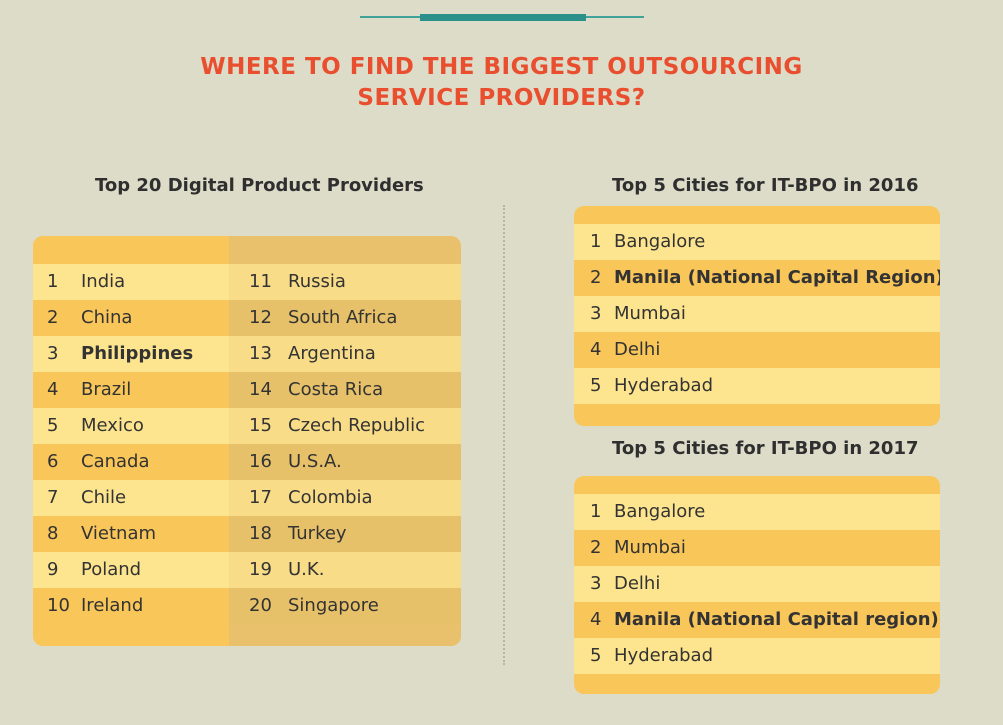 This screenshot has height=725, width=1003. I want to click on country-name: U.K., so click(306, 569).